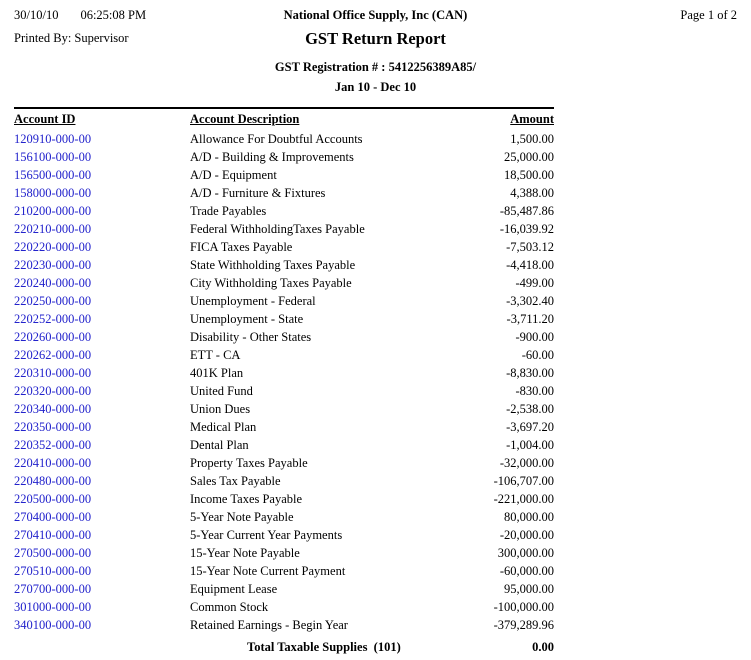  I want to click on account-id-link: 340100-000-00, so click(53, 625).